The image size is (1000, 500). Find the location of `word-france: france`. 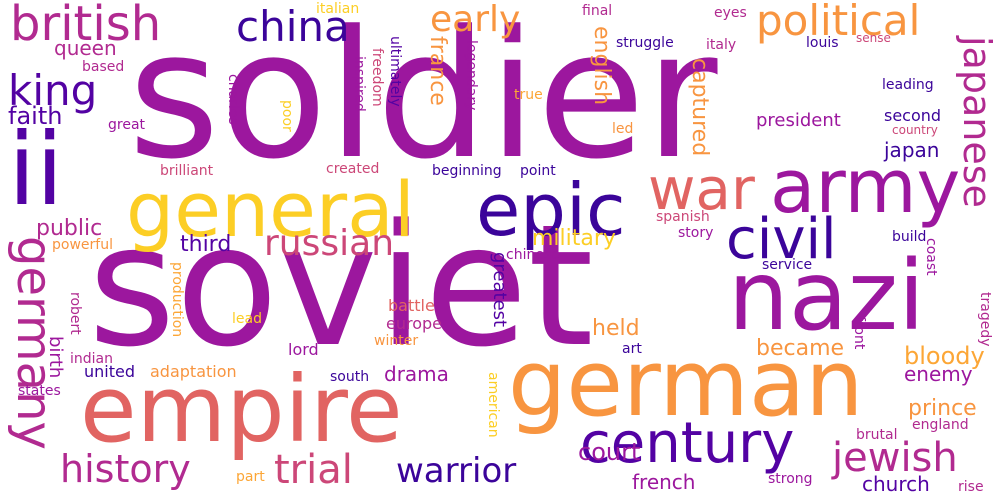

word-france: france is located at coordinates (437, 71).